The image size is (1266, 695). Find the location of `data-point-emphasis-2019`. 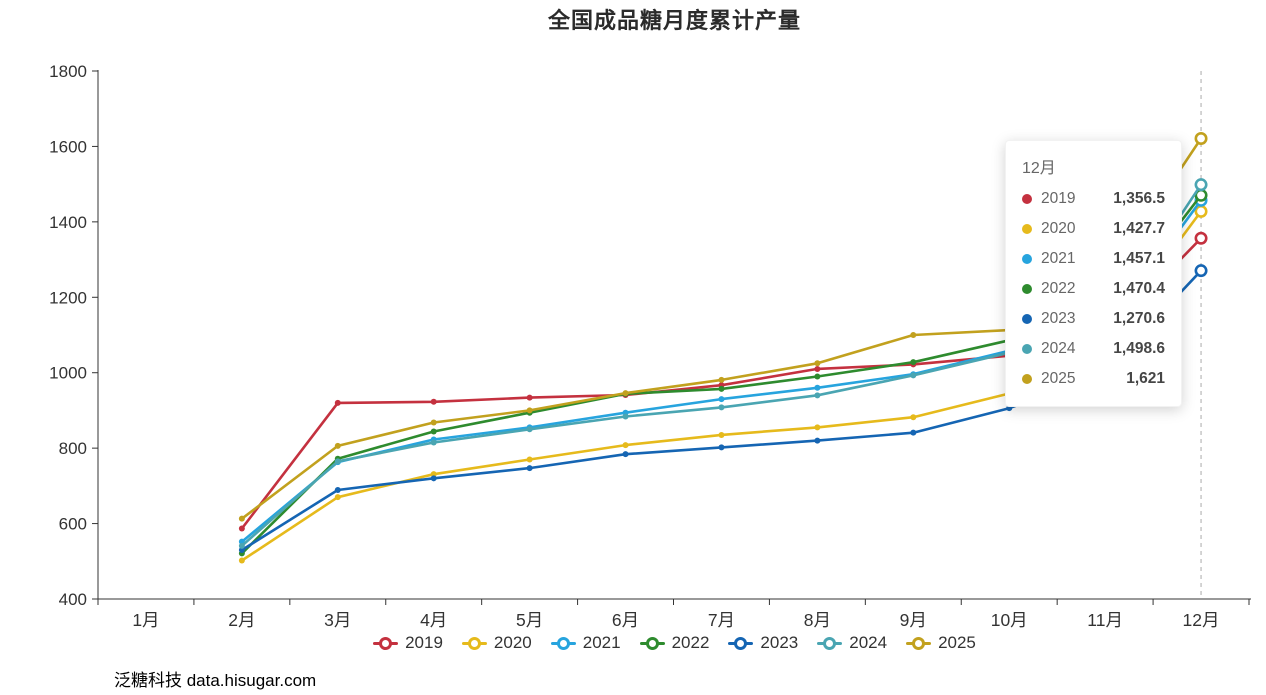

data-point-emphasis-2019 is located at coordinates (1201, 238).